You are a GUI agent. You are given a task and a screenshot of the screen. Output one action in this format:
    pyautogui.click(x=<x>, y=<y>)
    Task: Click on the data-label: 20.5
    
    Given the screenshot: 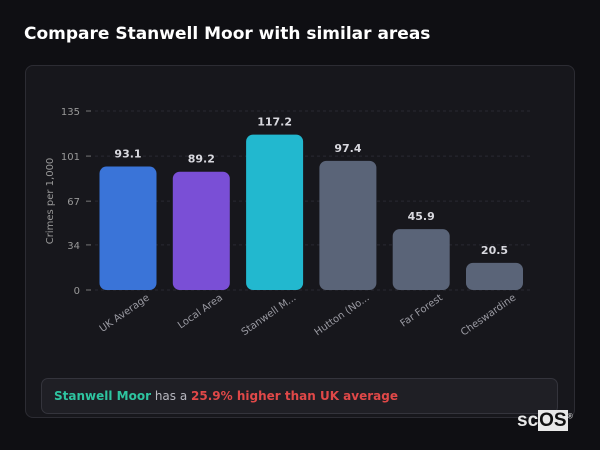 What is the action you would take?
    pyautogui.click(x=494, y=250)
    